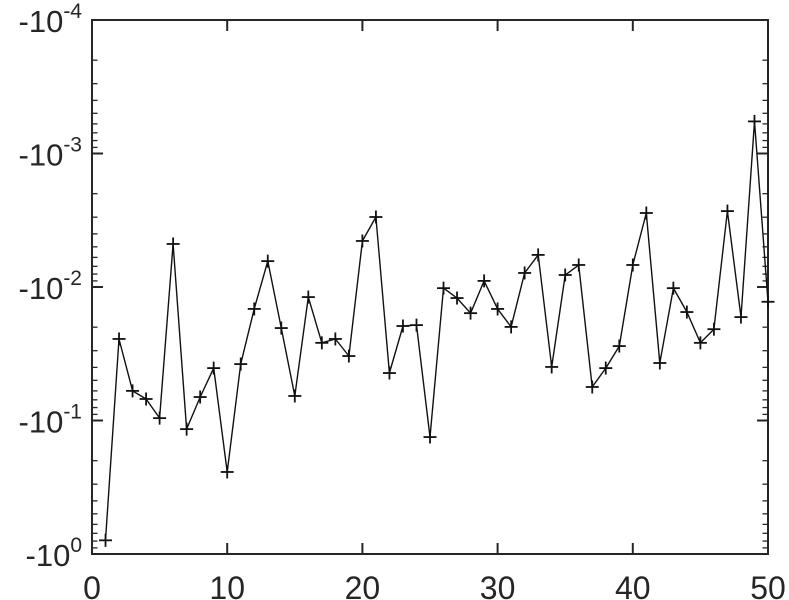 Image resolution: width=789 pixels, height=600 pixels. Describe the element at coordinates (51, 286) in the screenshot. I see `y-tick-label: -10-2` at that location.